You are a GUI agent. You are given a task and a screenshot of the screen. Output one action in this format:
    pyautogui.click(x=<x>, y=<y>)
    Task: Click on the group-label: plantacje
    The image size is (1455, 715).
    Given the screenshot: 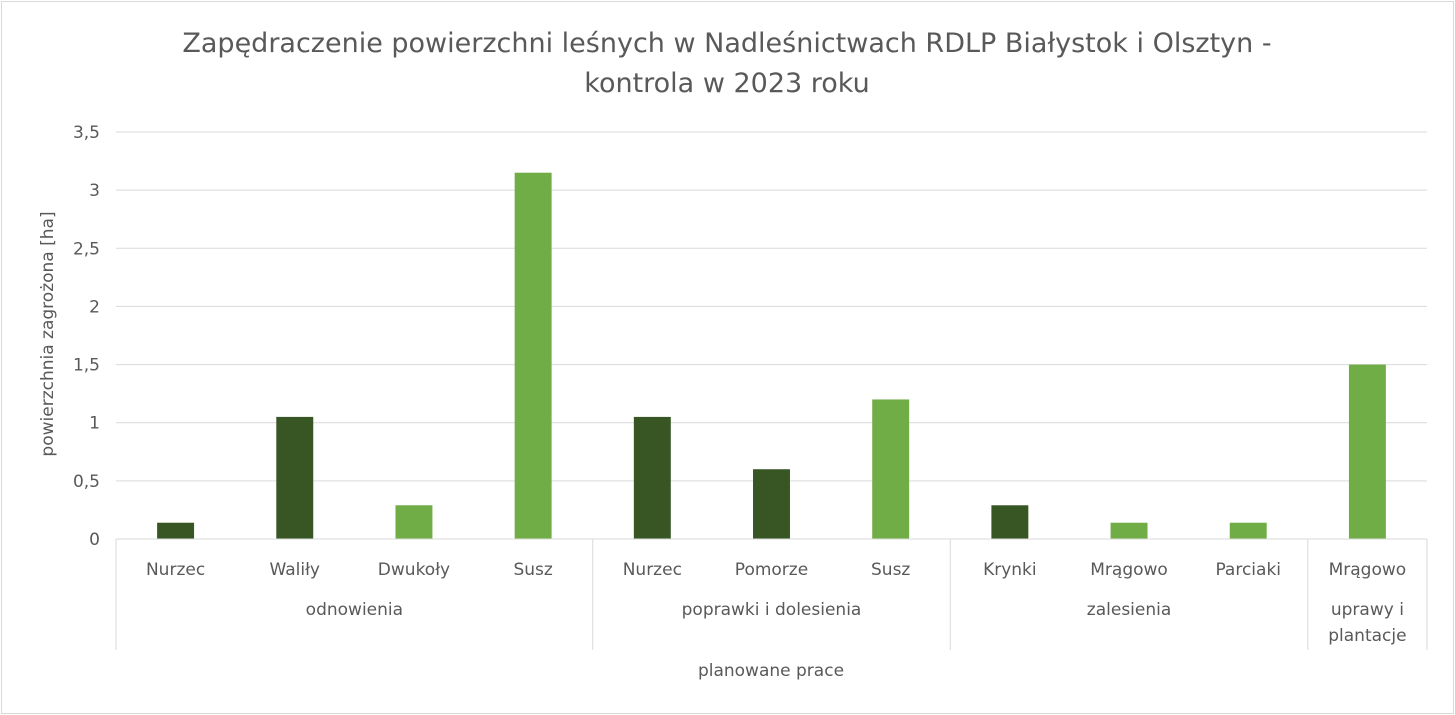 What is the action you would take?
    pyautogui.click(x=1367, y=636)
    